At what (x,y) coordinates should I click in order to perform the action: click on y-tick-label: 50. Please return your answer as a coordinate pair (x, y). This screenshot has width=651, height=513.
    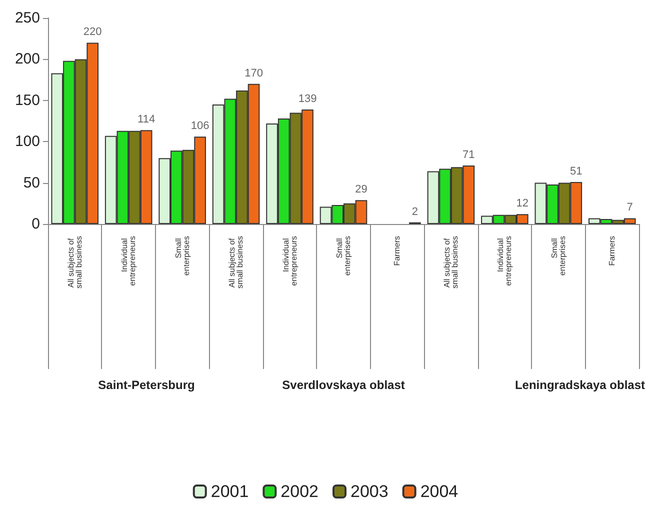
    Looking at the image, I should click on (31, 183).